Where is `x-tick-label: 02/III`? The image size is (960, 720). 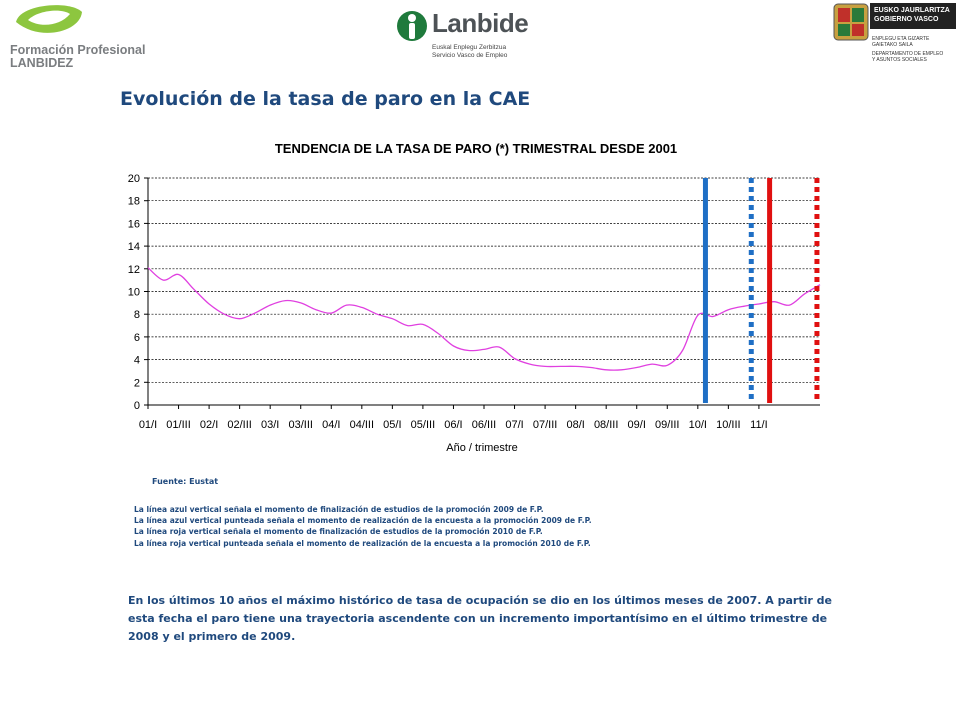
x-tick-label: 02/III is located at coordinates (239, 425).